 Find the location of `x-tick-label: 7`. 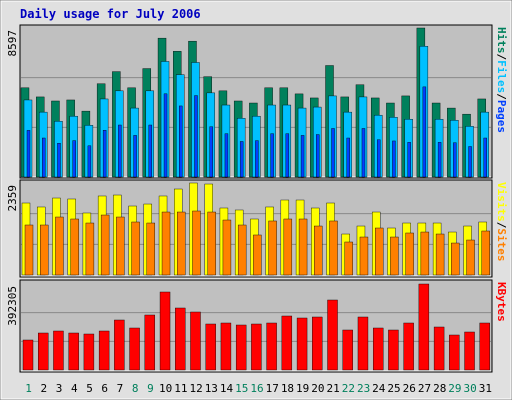

x-tick-label: 7 is located at coordinates (120, 388).